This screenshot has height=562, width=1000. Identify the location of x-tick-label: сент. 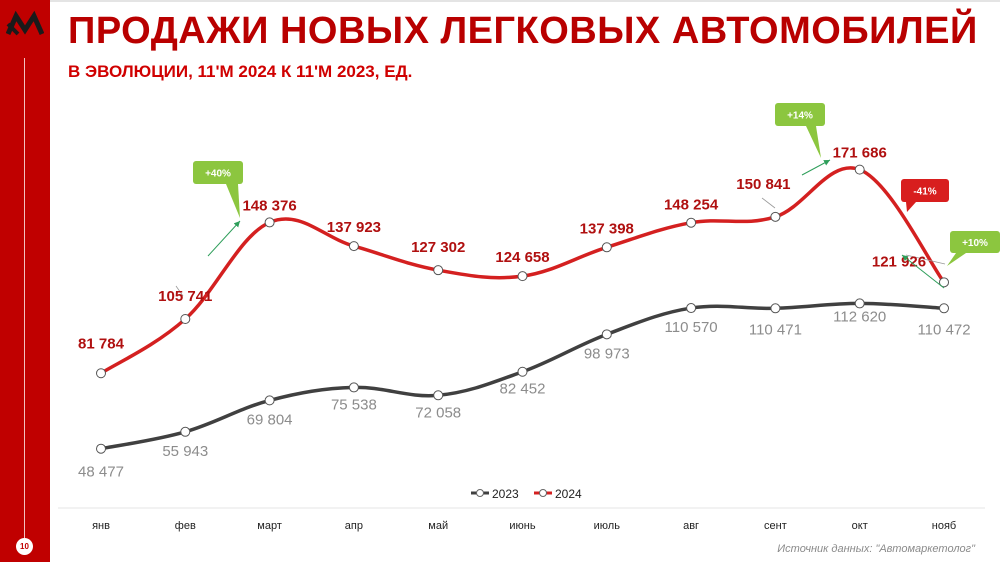
(775, 526).